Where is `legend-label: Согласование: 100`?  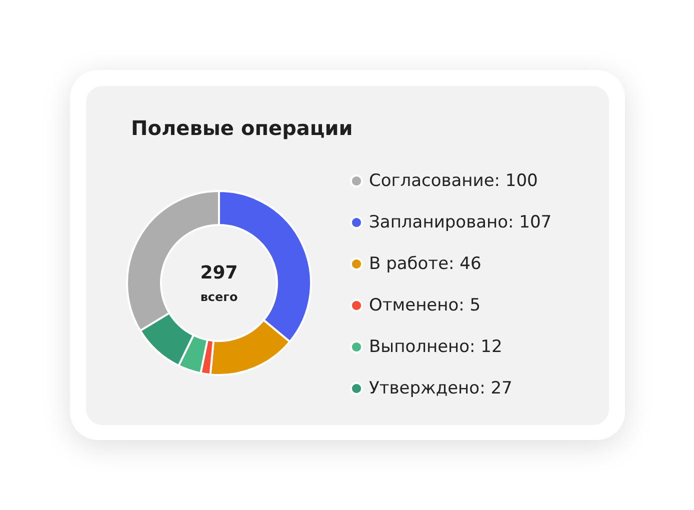 legend-label: Согласование: 100 is located at coordinates (453, 181).